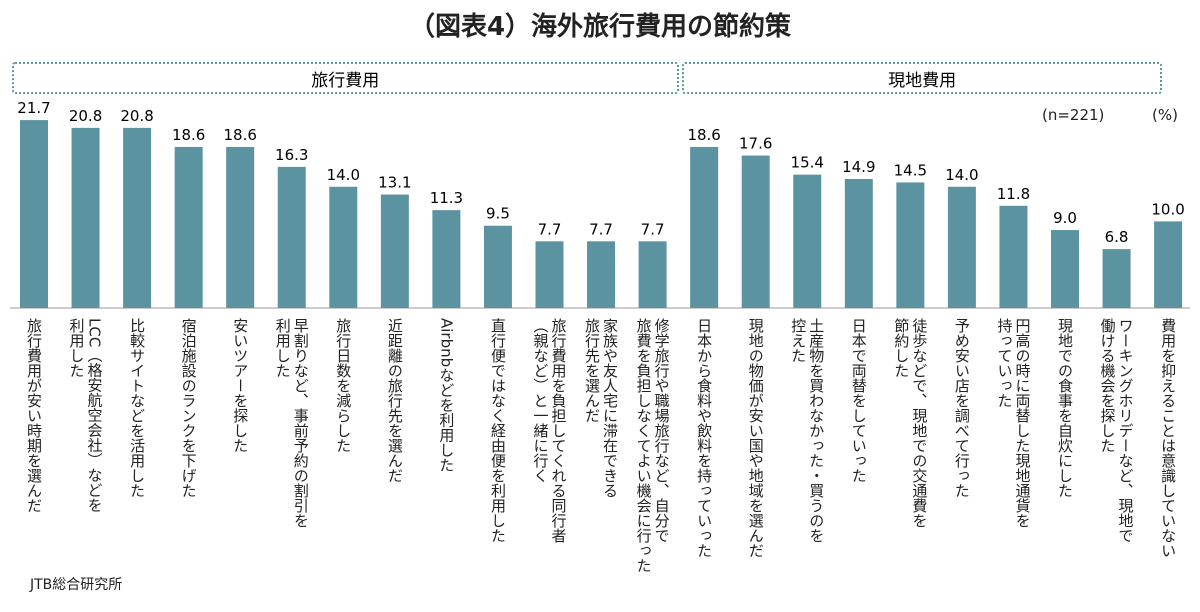 This screenshot has height=612, width=1200. What do you see at coordinates (33, 108) in the screenshot?
I see `value-label: 21.7` at bounding box center [33, 108].